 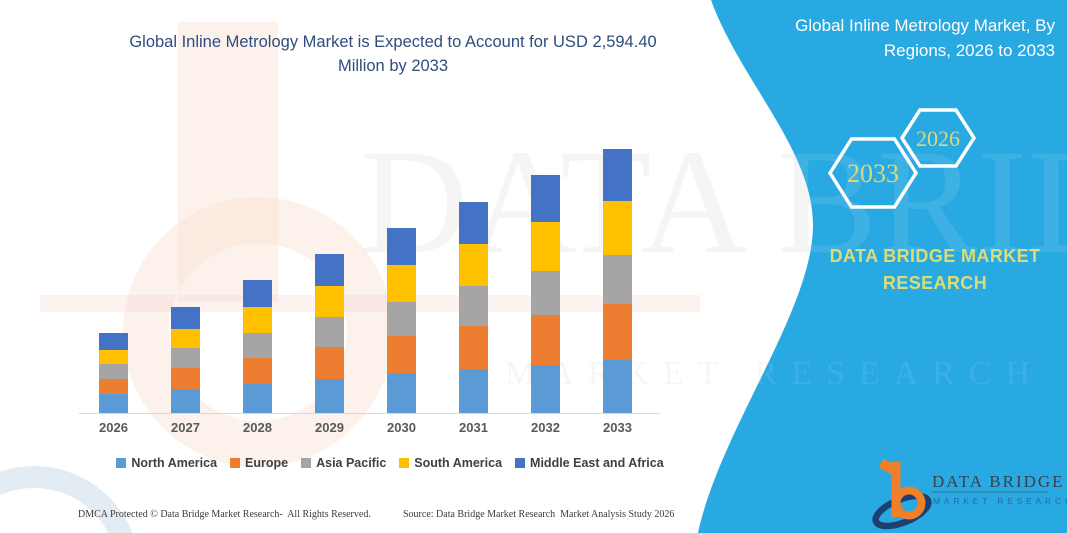 I want to click on hexagon-2033-label: 2033, so click(x=873, y=173).